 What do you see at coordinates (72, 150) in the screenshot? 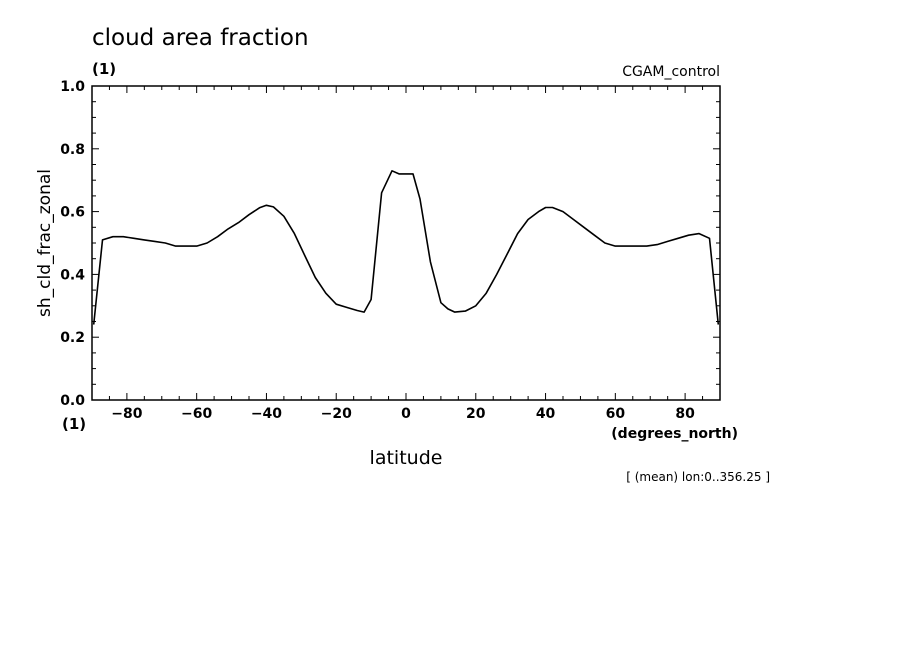
I see `y-tick-label: 0.8` at bounding box center [72, 150].